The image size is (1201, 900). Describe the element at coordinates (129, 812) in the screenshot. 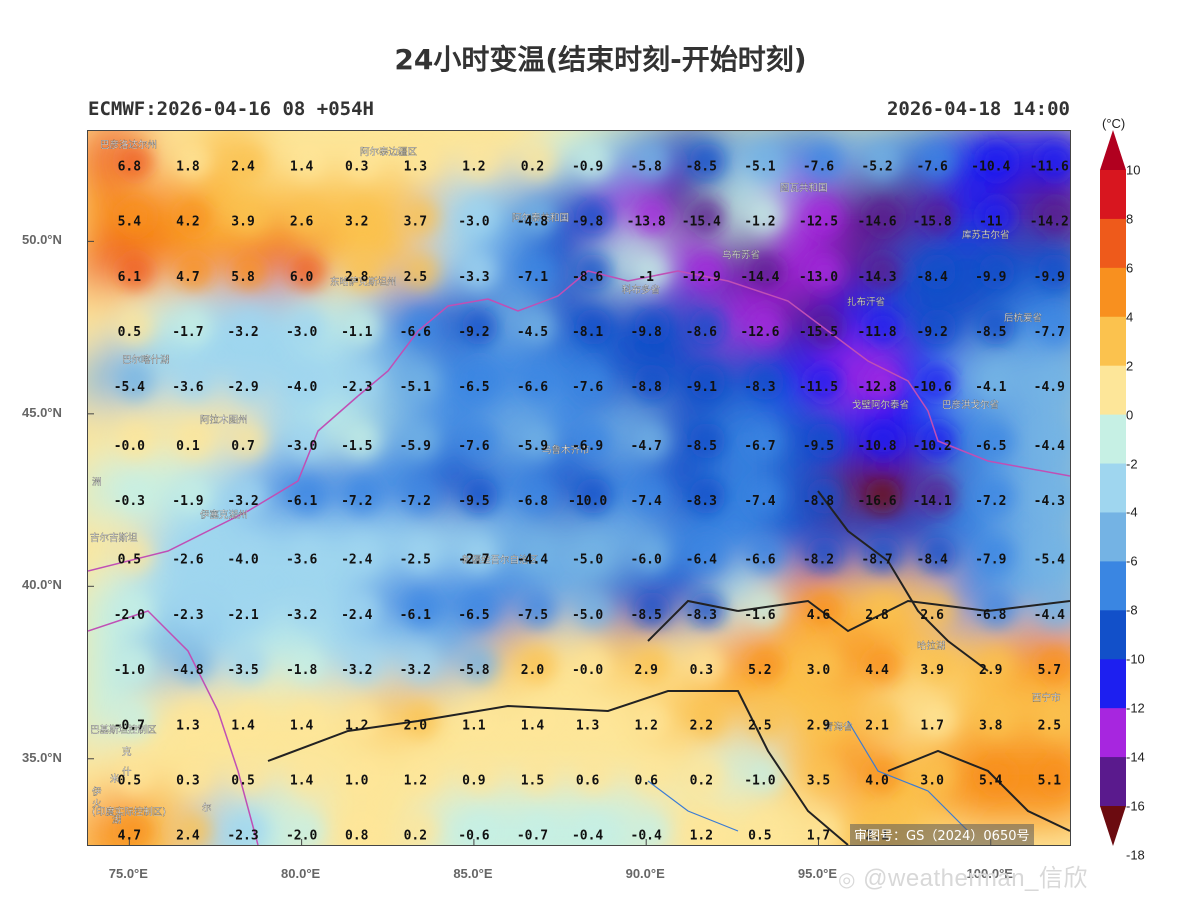

I see `place-label: (印度实际控制区)` at that location.